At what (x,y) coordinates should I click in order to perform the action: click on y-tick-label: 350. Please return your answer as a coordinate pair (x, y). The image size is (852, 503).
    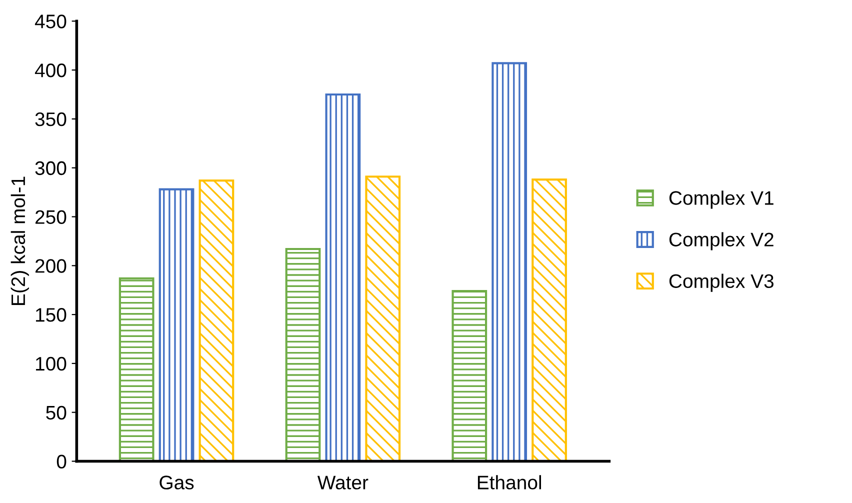
    Looking at the image, I should click on (50, 119).